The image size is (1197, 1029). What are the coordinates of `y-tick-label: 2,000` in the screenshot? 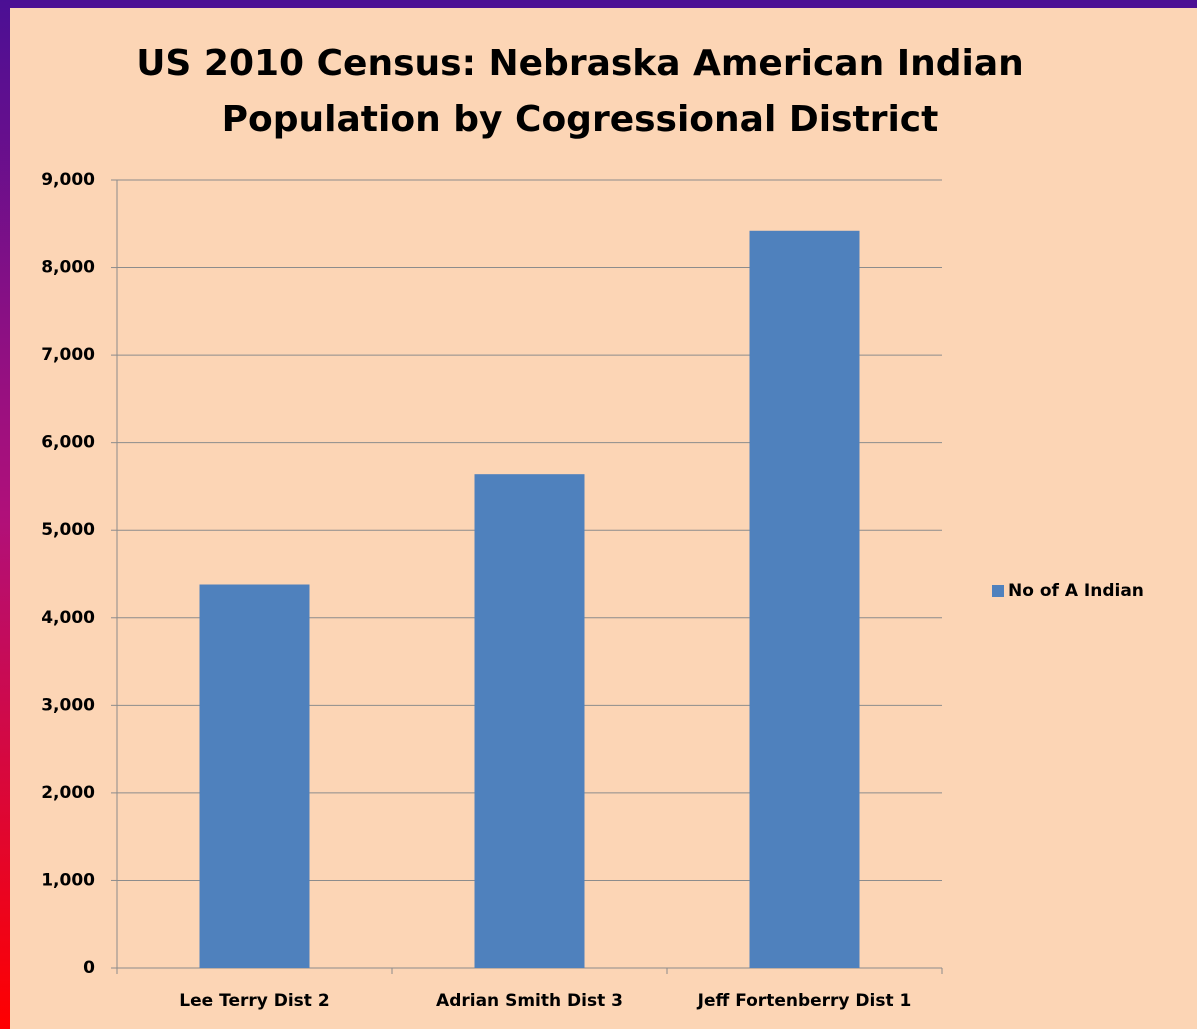 It's located at (68, 793).